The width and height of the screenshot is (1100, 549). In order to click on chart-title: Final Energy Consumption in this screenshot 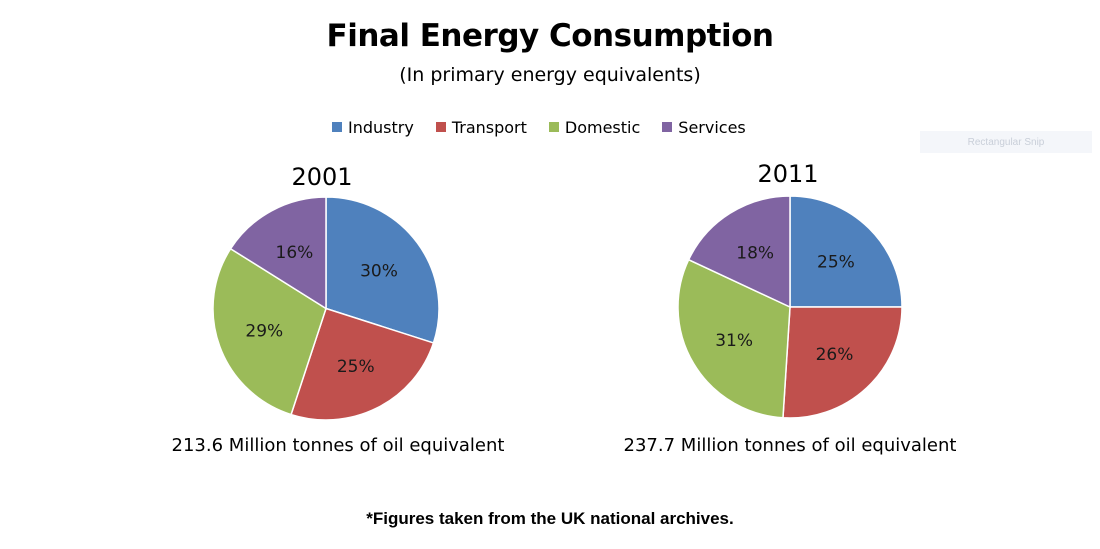, I will do `click(550, 36)`.